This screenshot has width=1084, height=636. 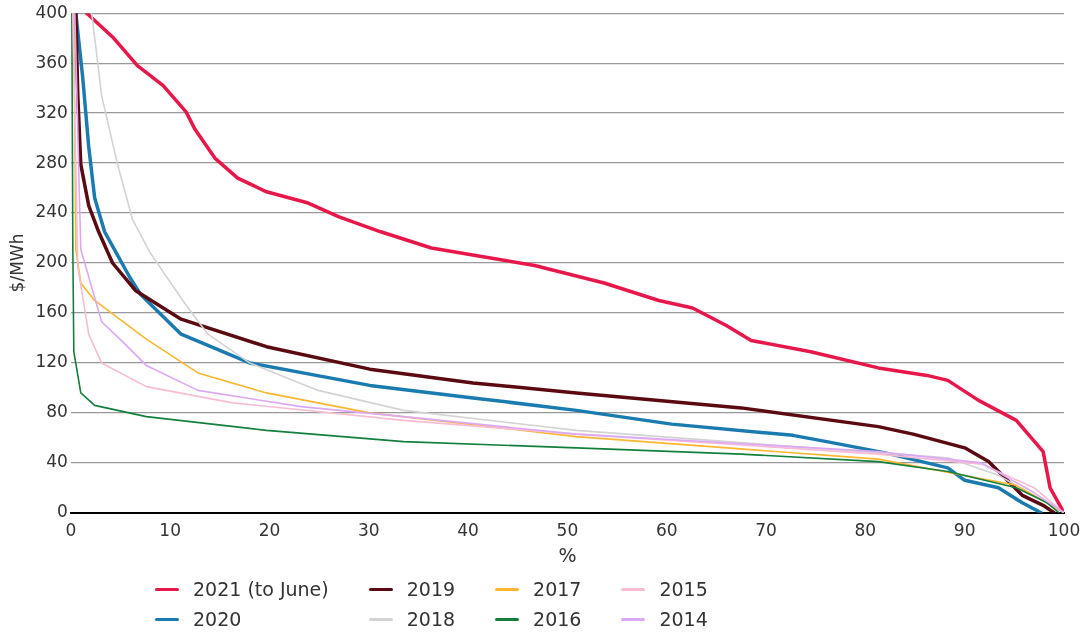 What do you see at coordinates (683, 589) in the screenshot?
I see `legend-label: 2015` at bounding box center [683, 589].